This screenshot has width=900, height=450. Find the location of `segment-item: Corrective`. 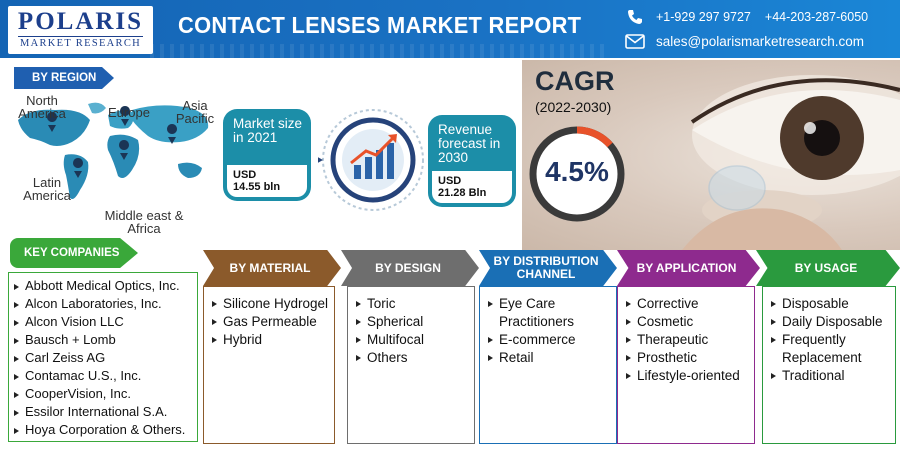

segment-item: Corrective is located at coordinates (690, 304).